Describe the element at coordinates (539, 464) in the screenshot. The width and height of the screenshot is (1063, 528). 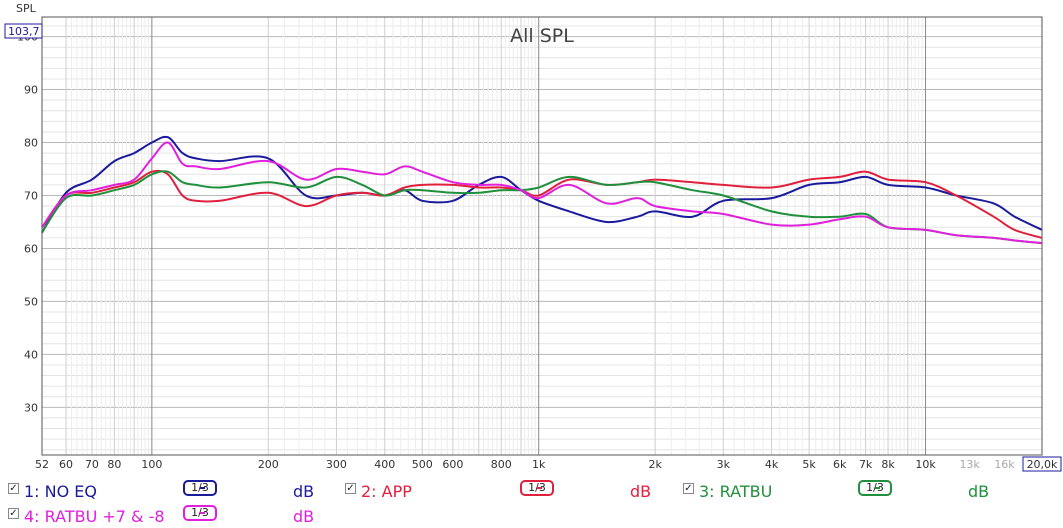
I see `x-tick-label: 1k` at that location.